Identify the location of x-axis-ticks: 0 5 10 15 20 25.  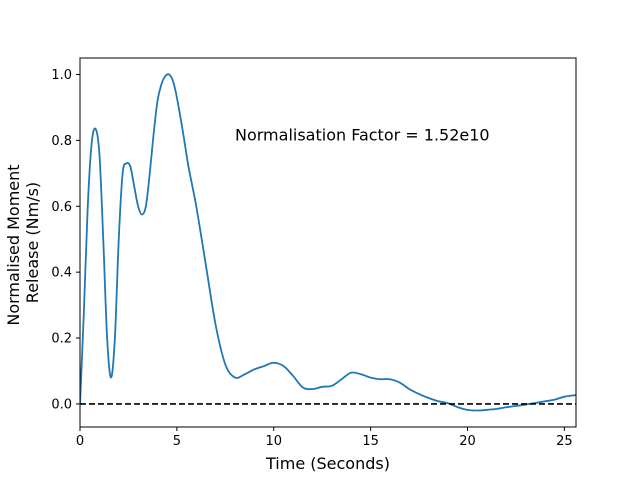
(324, 438).